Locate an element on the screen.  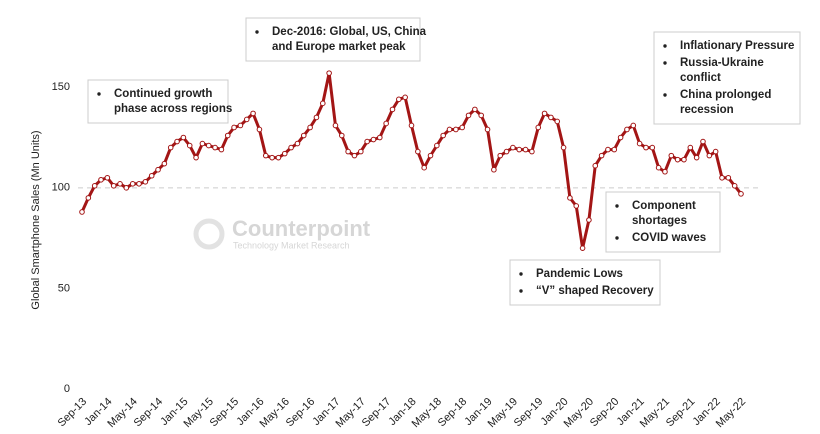
annotation: Pandemic Lows “V” shaped Recovery is located at coordinates (585, 282).